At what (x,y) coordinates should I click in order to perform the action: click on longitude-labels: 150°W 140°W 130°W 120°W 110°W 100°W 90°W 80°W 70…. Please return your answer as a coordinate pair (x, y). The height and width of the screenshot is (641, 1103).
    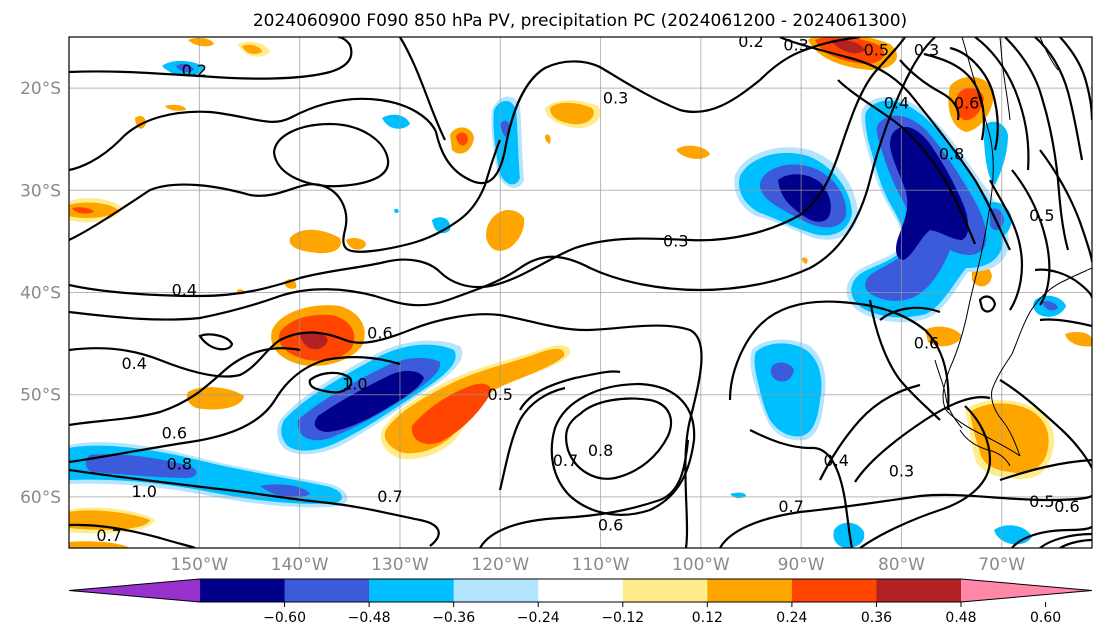
    Looking at the image, I should click on (597, 565).